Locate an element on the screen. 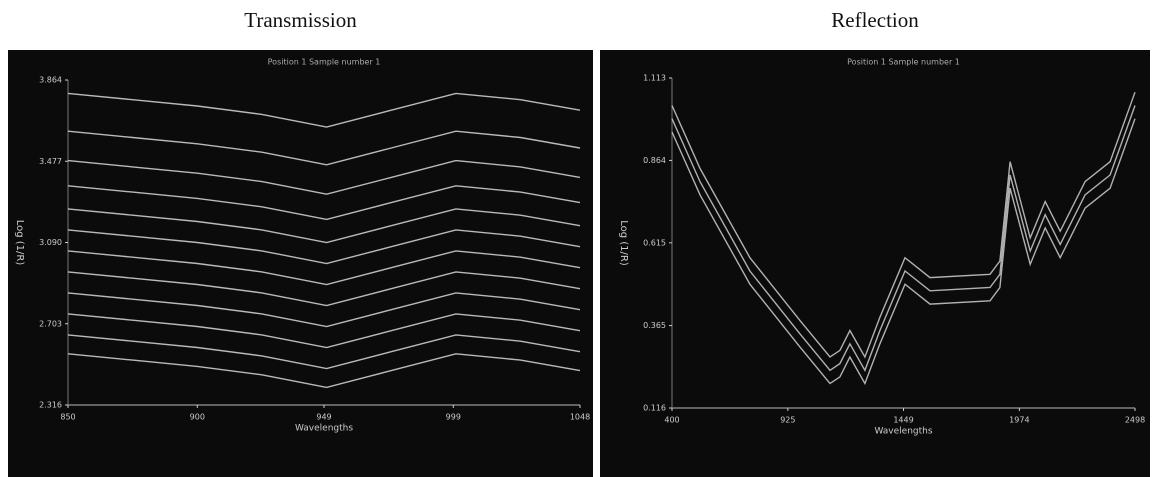 This screenshot has width=1158, height=477. x-tick-label: 1449 is located at coordinates (903, 420).